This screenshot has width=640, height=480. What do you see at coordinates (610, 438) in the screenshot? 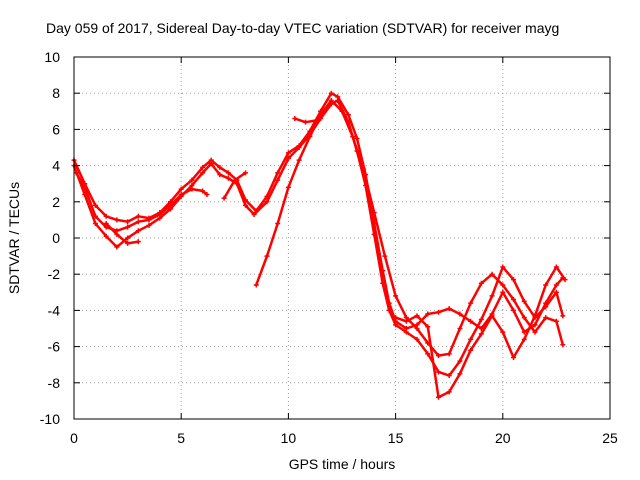
I see `x-tick-label: 25` at bounding box center [610, 438].